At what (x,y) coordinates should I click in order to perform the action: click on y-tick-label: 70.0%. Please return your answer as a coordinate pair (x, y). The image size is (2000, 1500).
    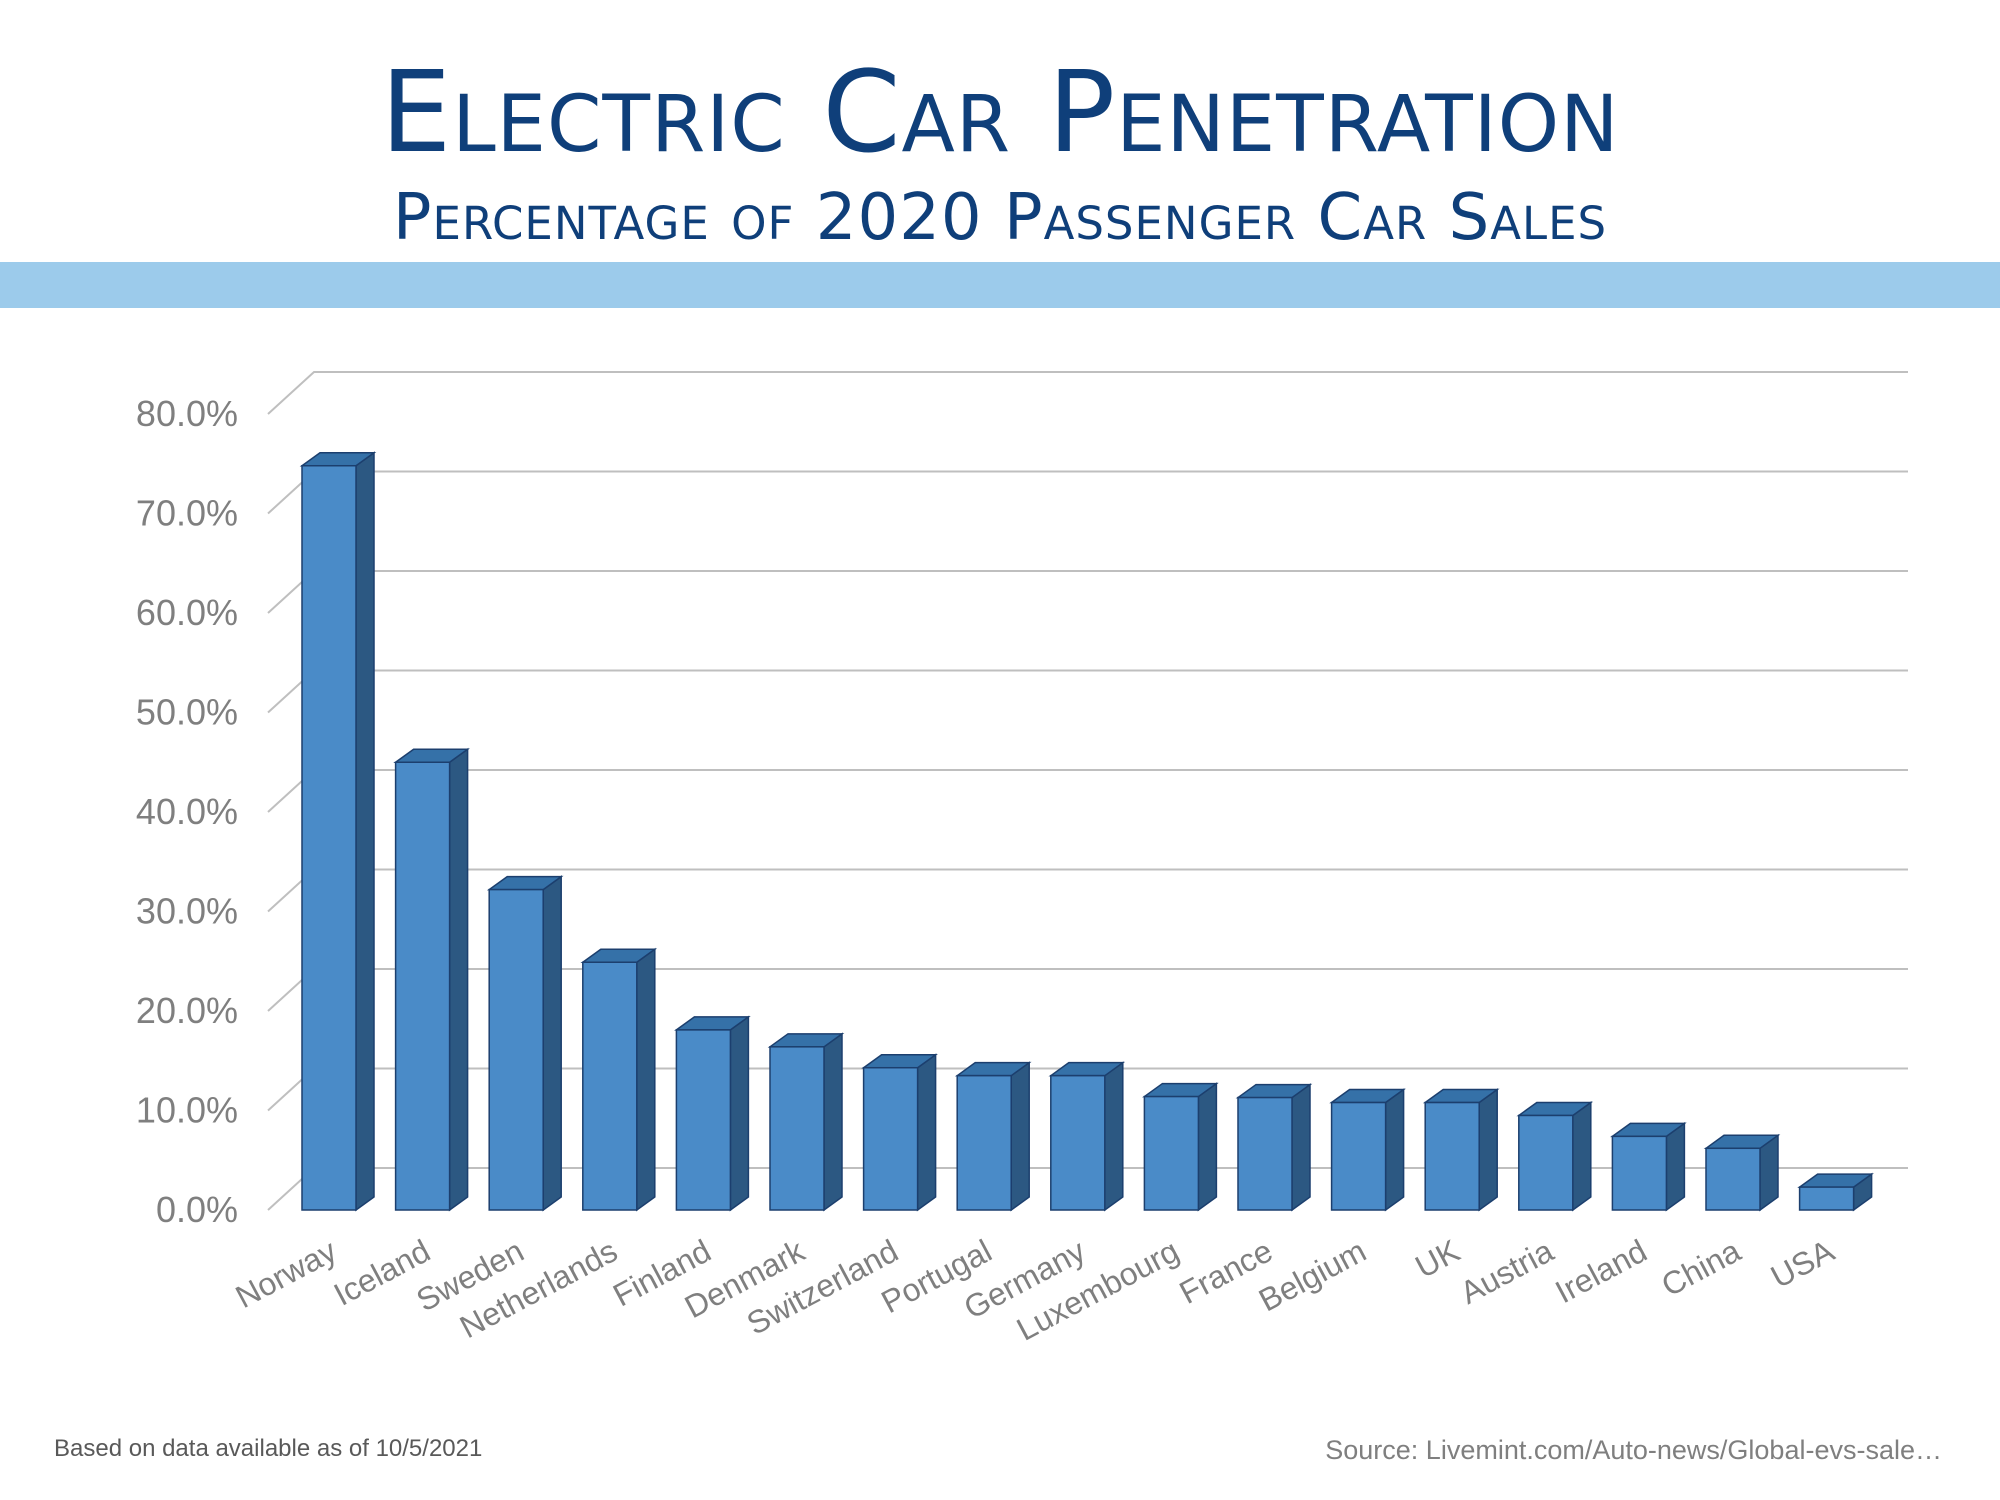
    Looking at the image, I should click on (187, 513).